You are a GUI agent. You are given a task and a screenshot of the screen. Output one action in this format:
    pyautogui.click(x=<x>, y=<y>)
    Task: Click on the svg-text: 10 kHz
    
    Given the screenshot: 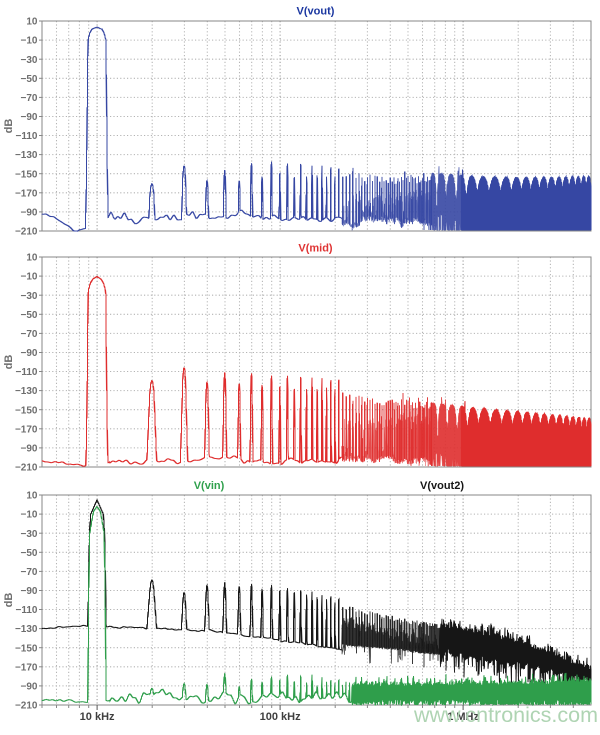 What is the action you would take?
    pyautogui.click(x=97, y=717)
    